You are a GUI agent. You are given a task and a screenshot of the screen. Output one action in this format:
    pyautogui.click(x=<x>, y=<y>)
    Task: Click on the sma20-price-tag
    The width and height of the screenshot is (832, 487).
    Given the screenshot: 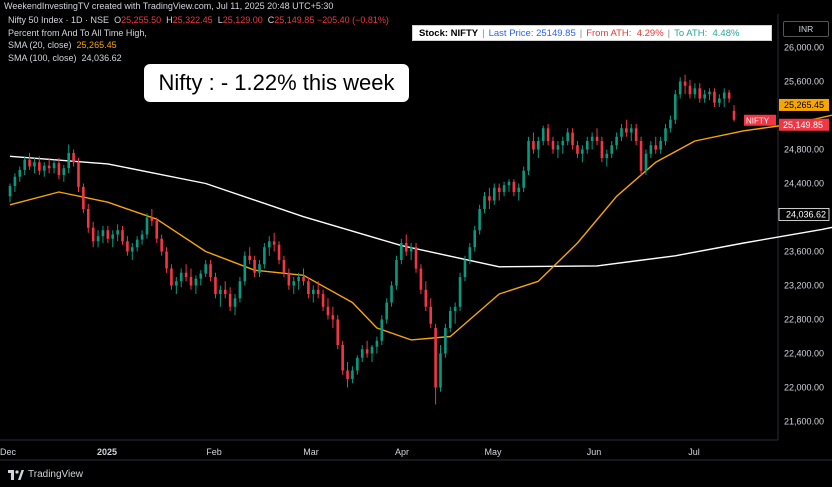 What is the action you would take?
    pyautogui.click(x=804, y=104)
    